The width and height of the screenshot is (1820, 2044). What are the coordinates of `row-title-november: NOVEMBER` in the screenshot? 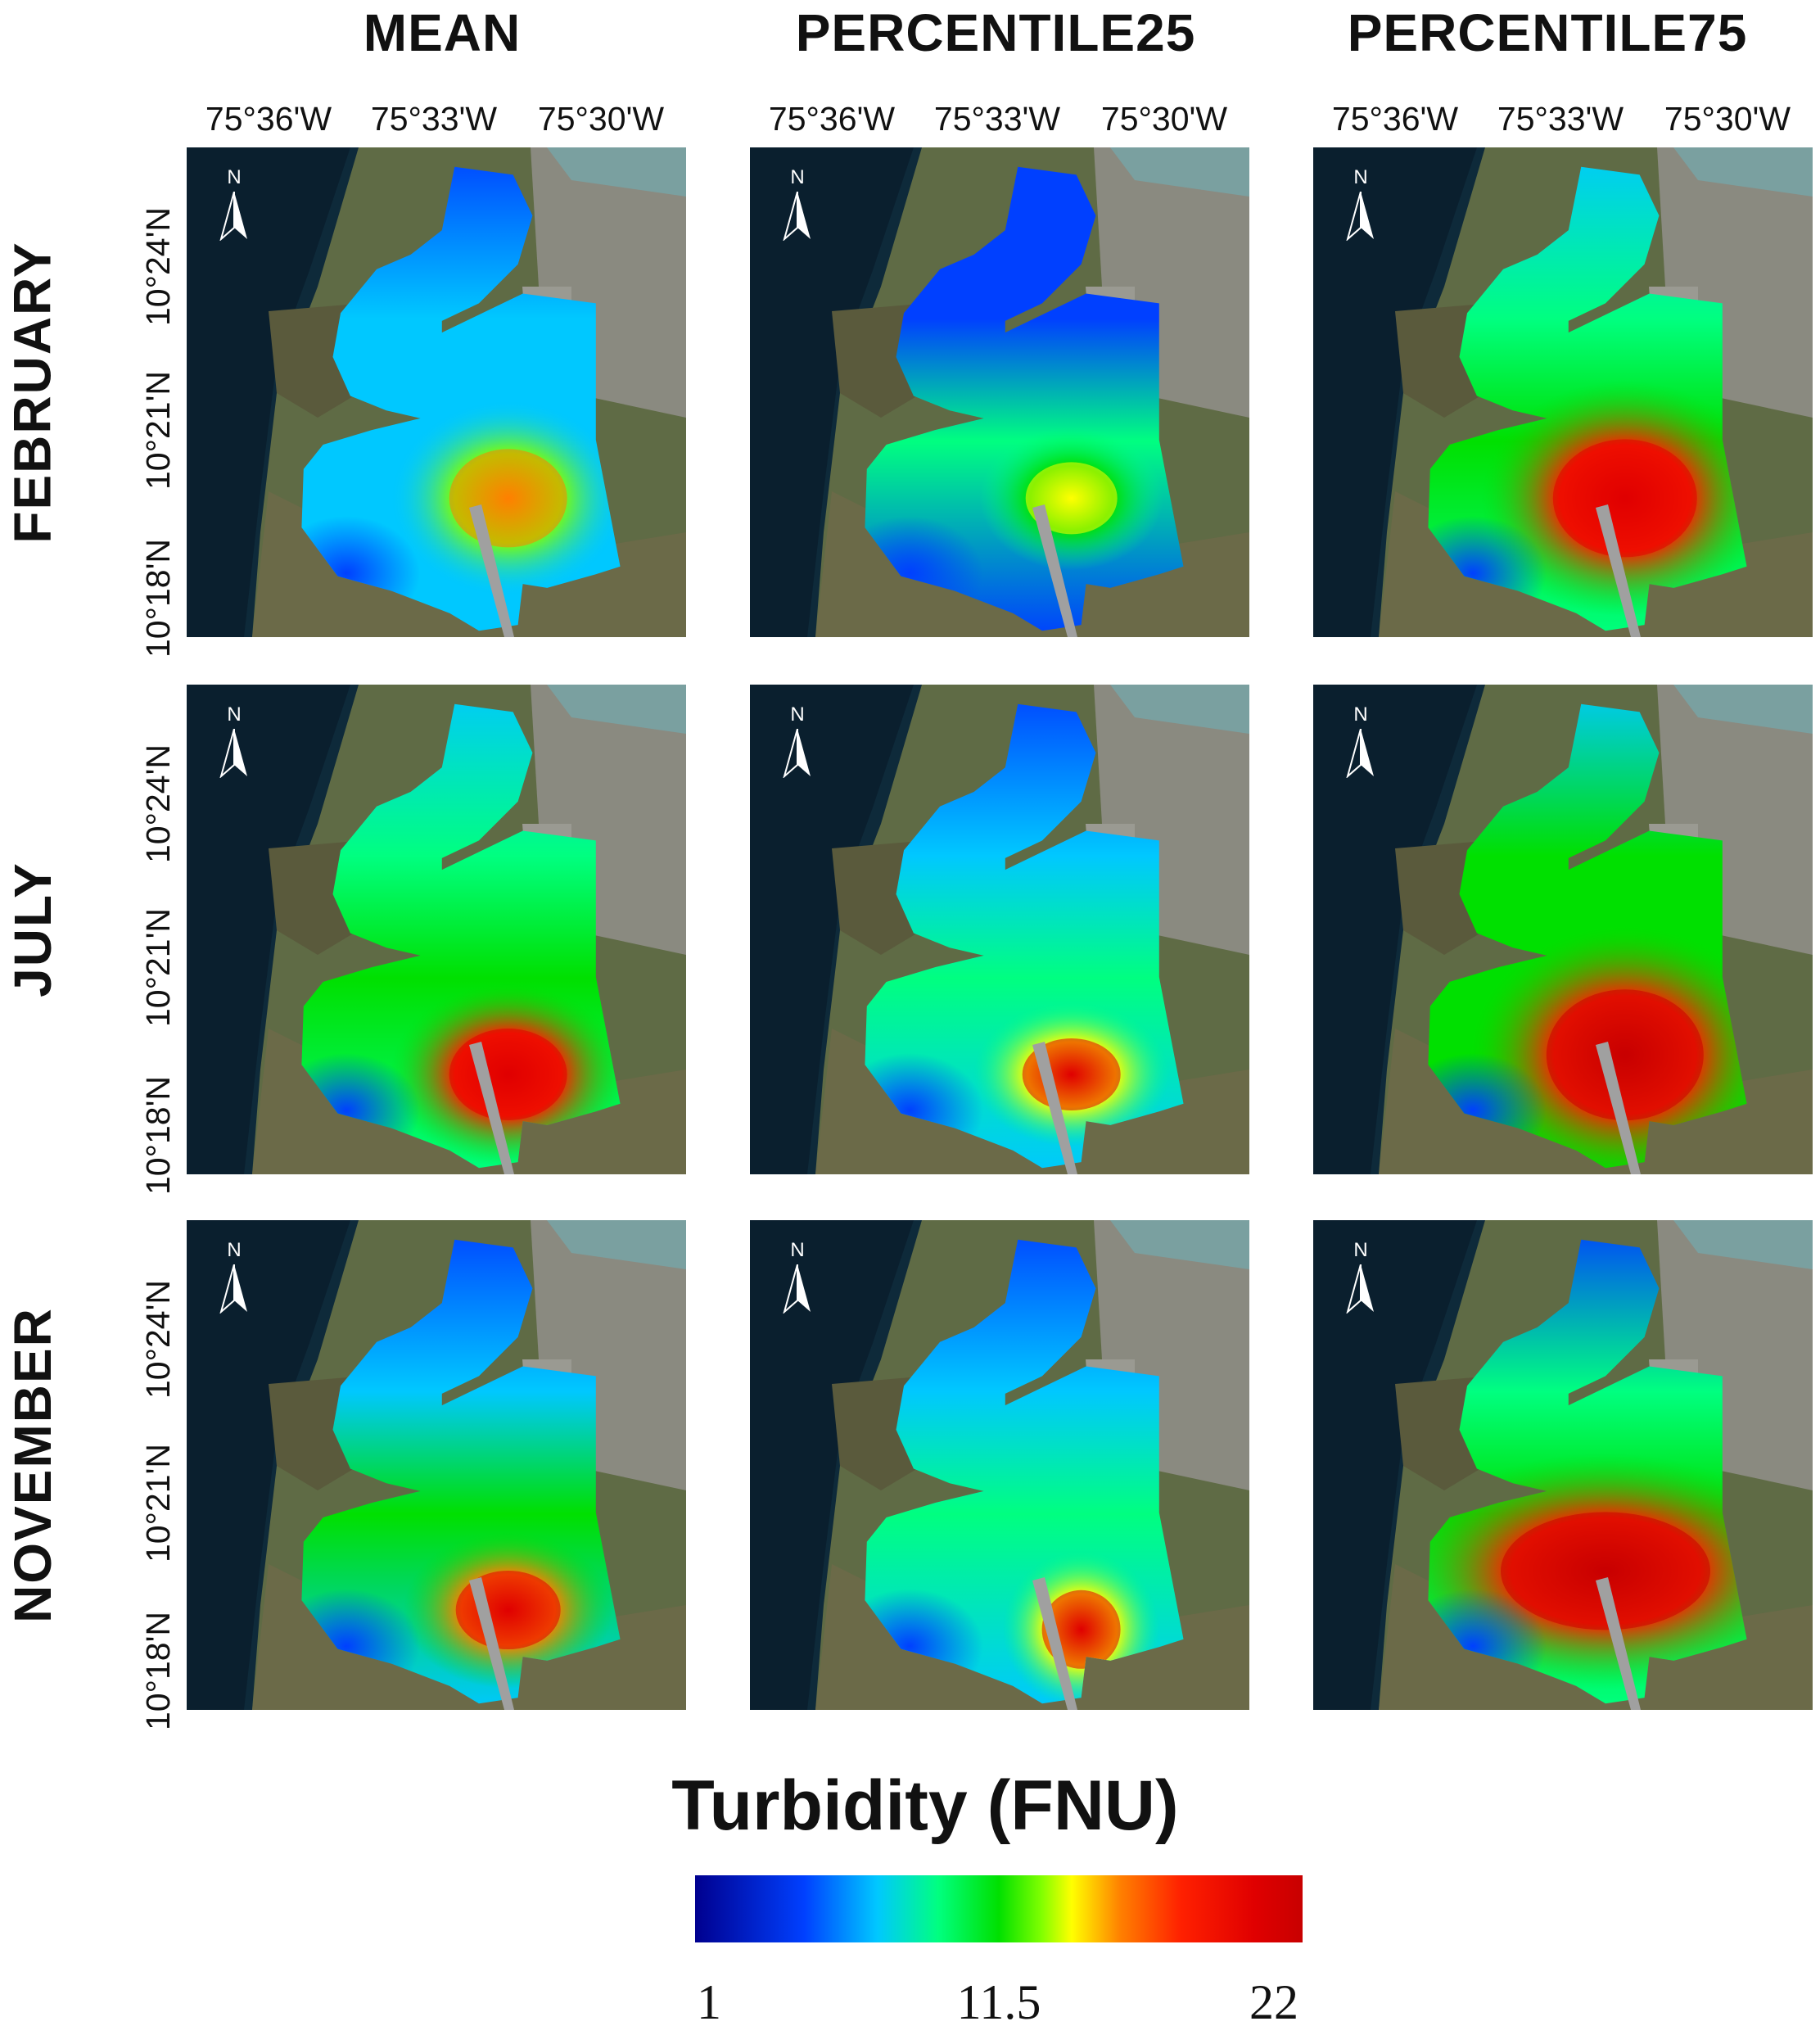 It's located at (32, 1465).